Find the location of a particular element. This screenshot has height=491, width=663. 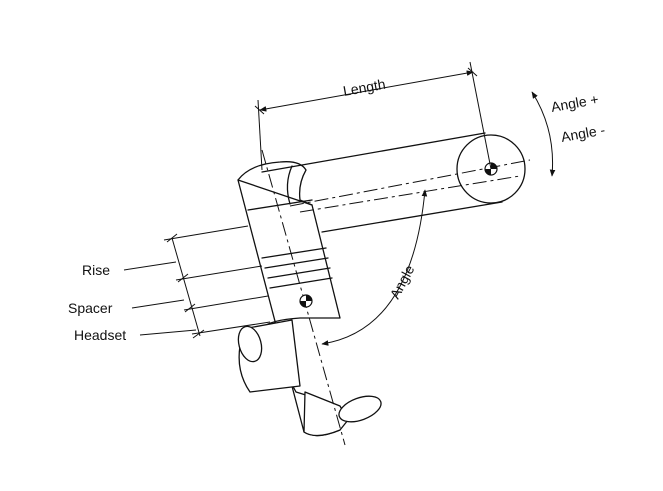

angle-minus-label: Angle - is located at coordinates (583, 133).